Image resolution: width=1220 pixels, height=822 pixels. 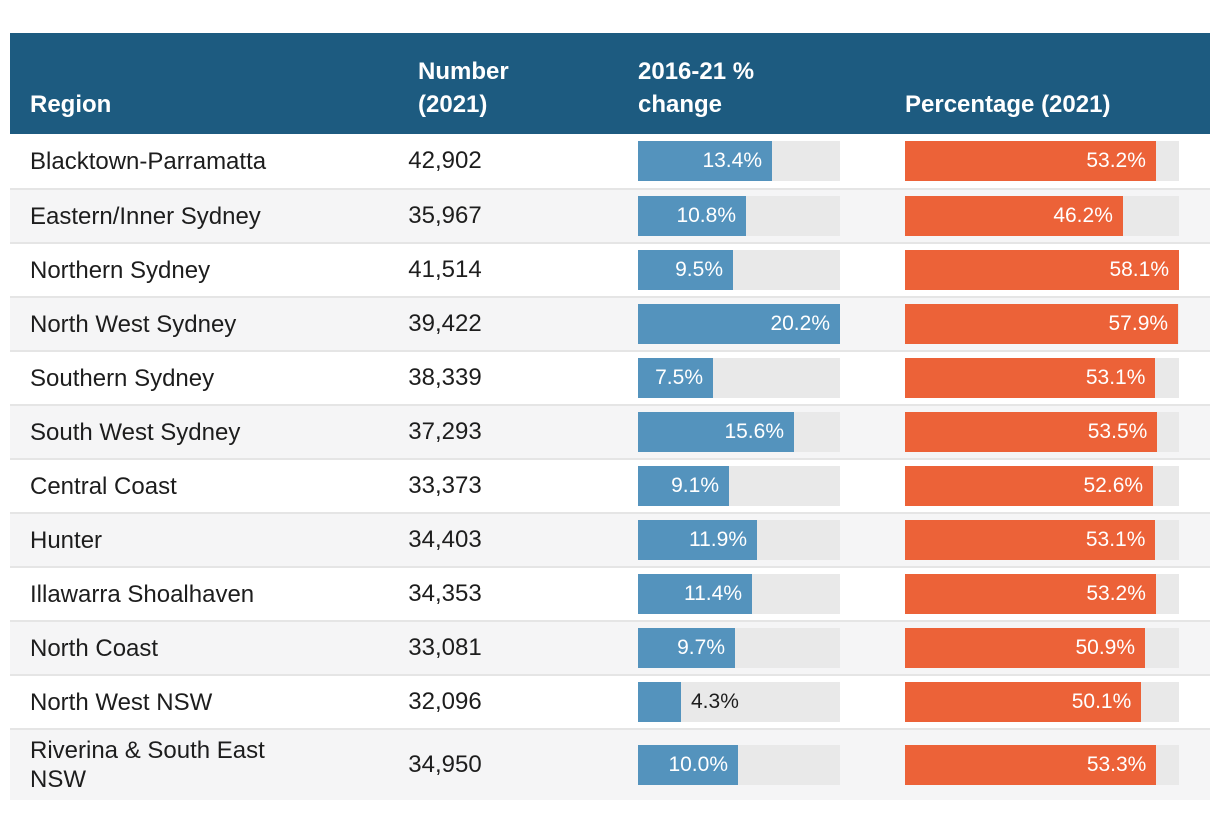 What do you see at coordinates (445, 215) in the screenshot?
I see `number-value: 35,967` at bounding box center [445, 215].